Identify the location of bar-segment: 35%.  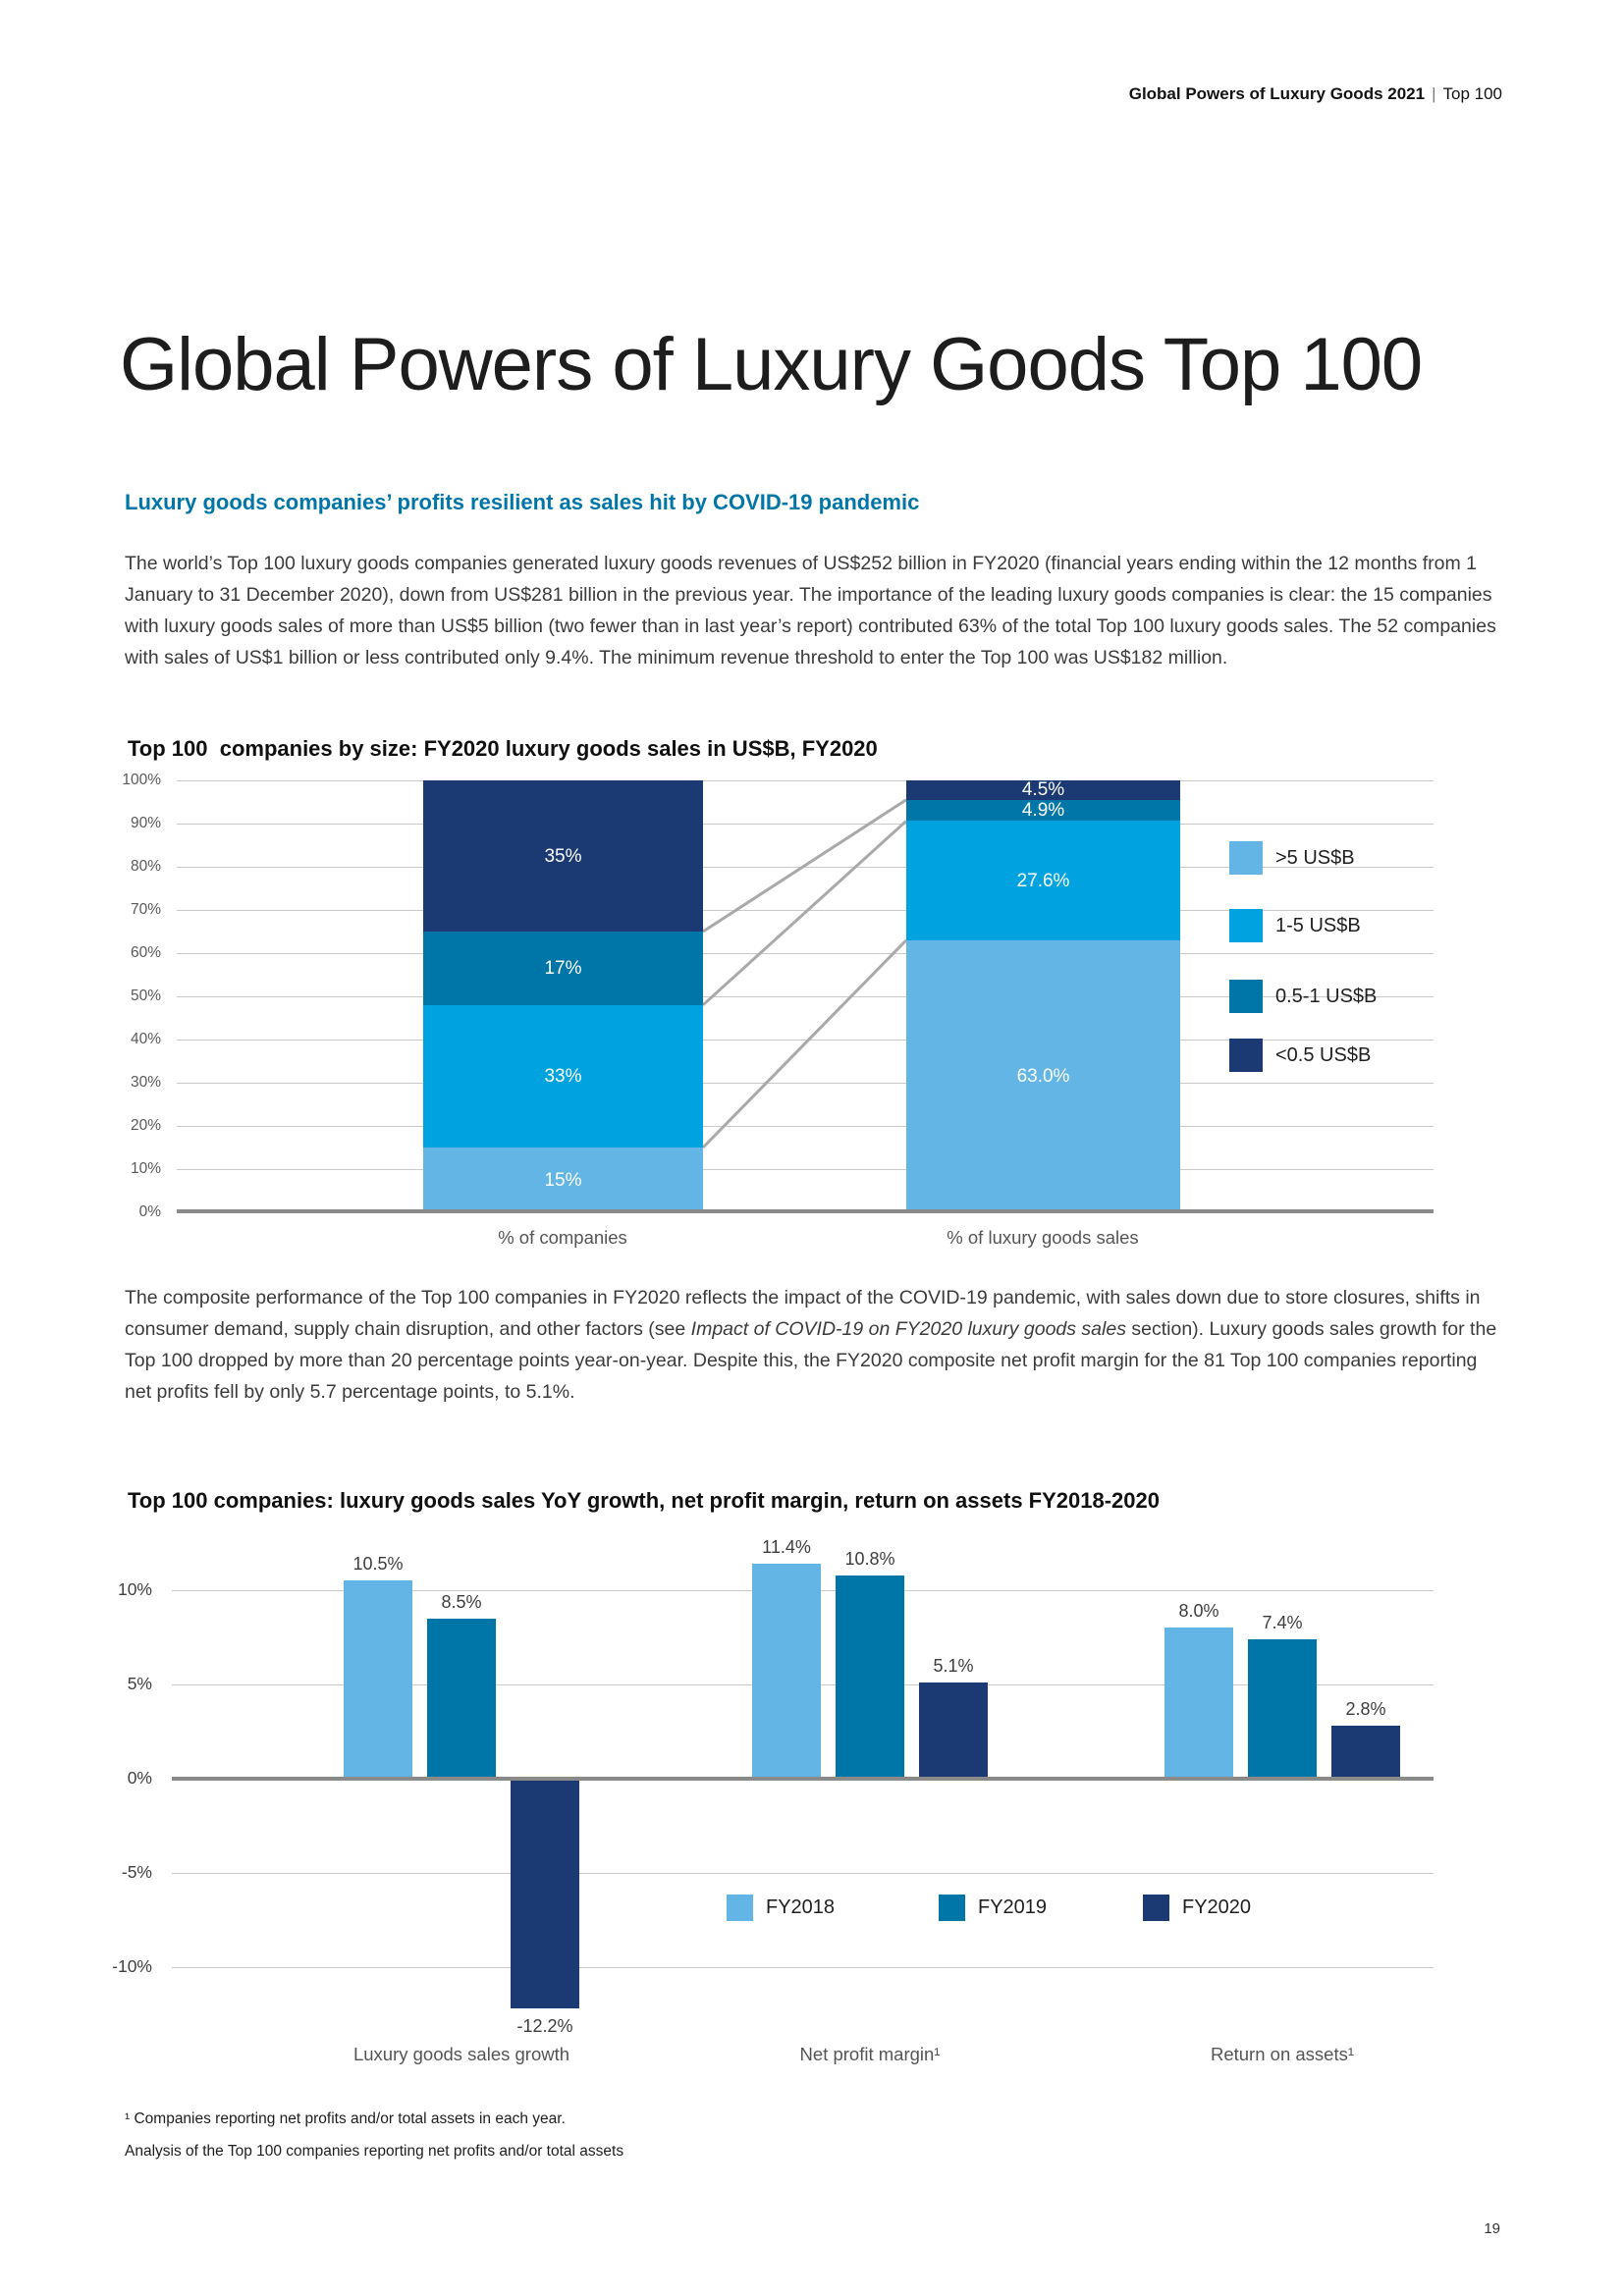
(563, 856).